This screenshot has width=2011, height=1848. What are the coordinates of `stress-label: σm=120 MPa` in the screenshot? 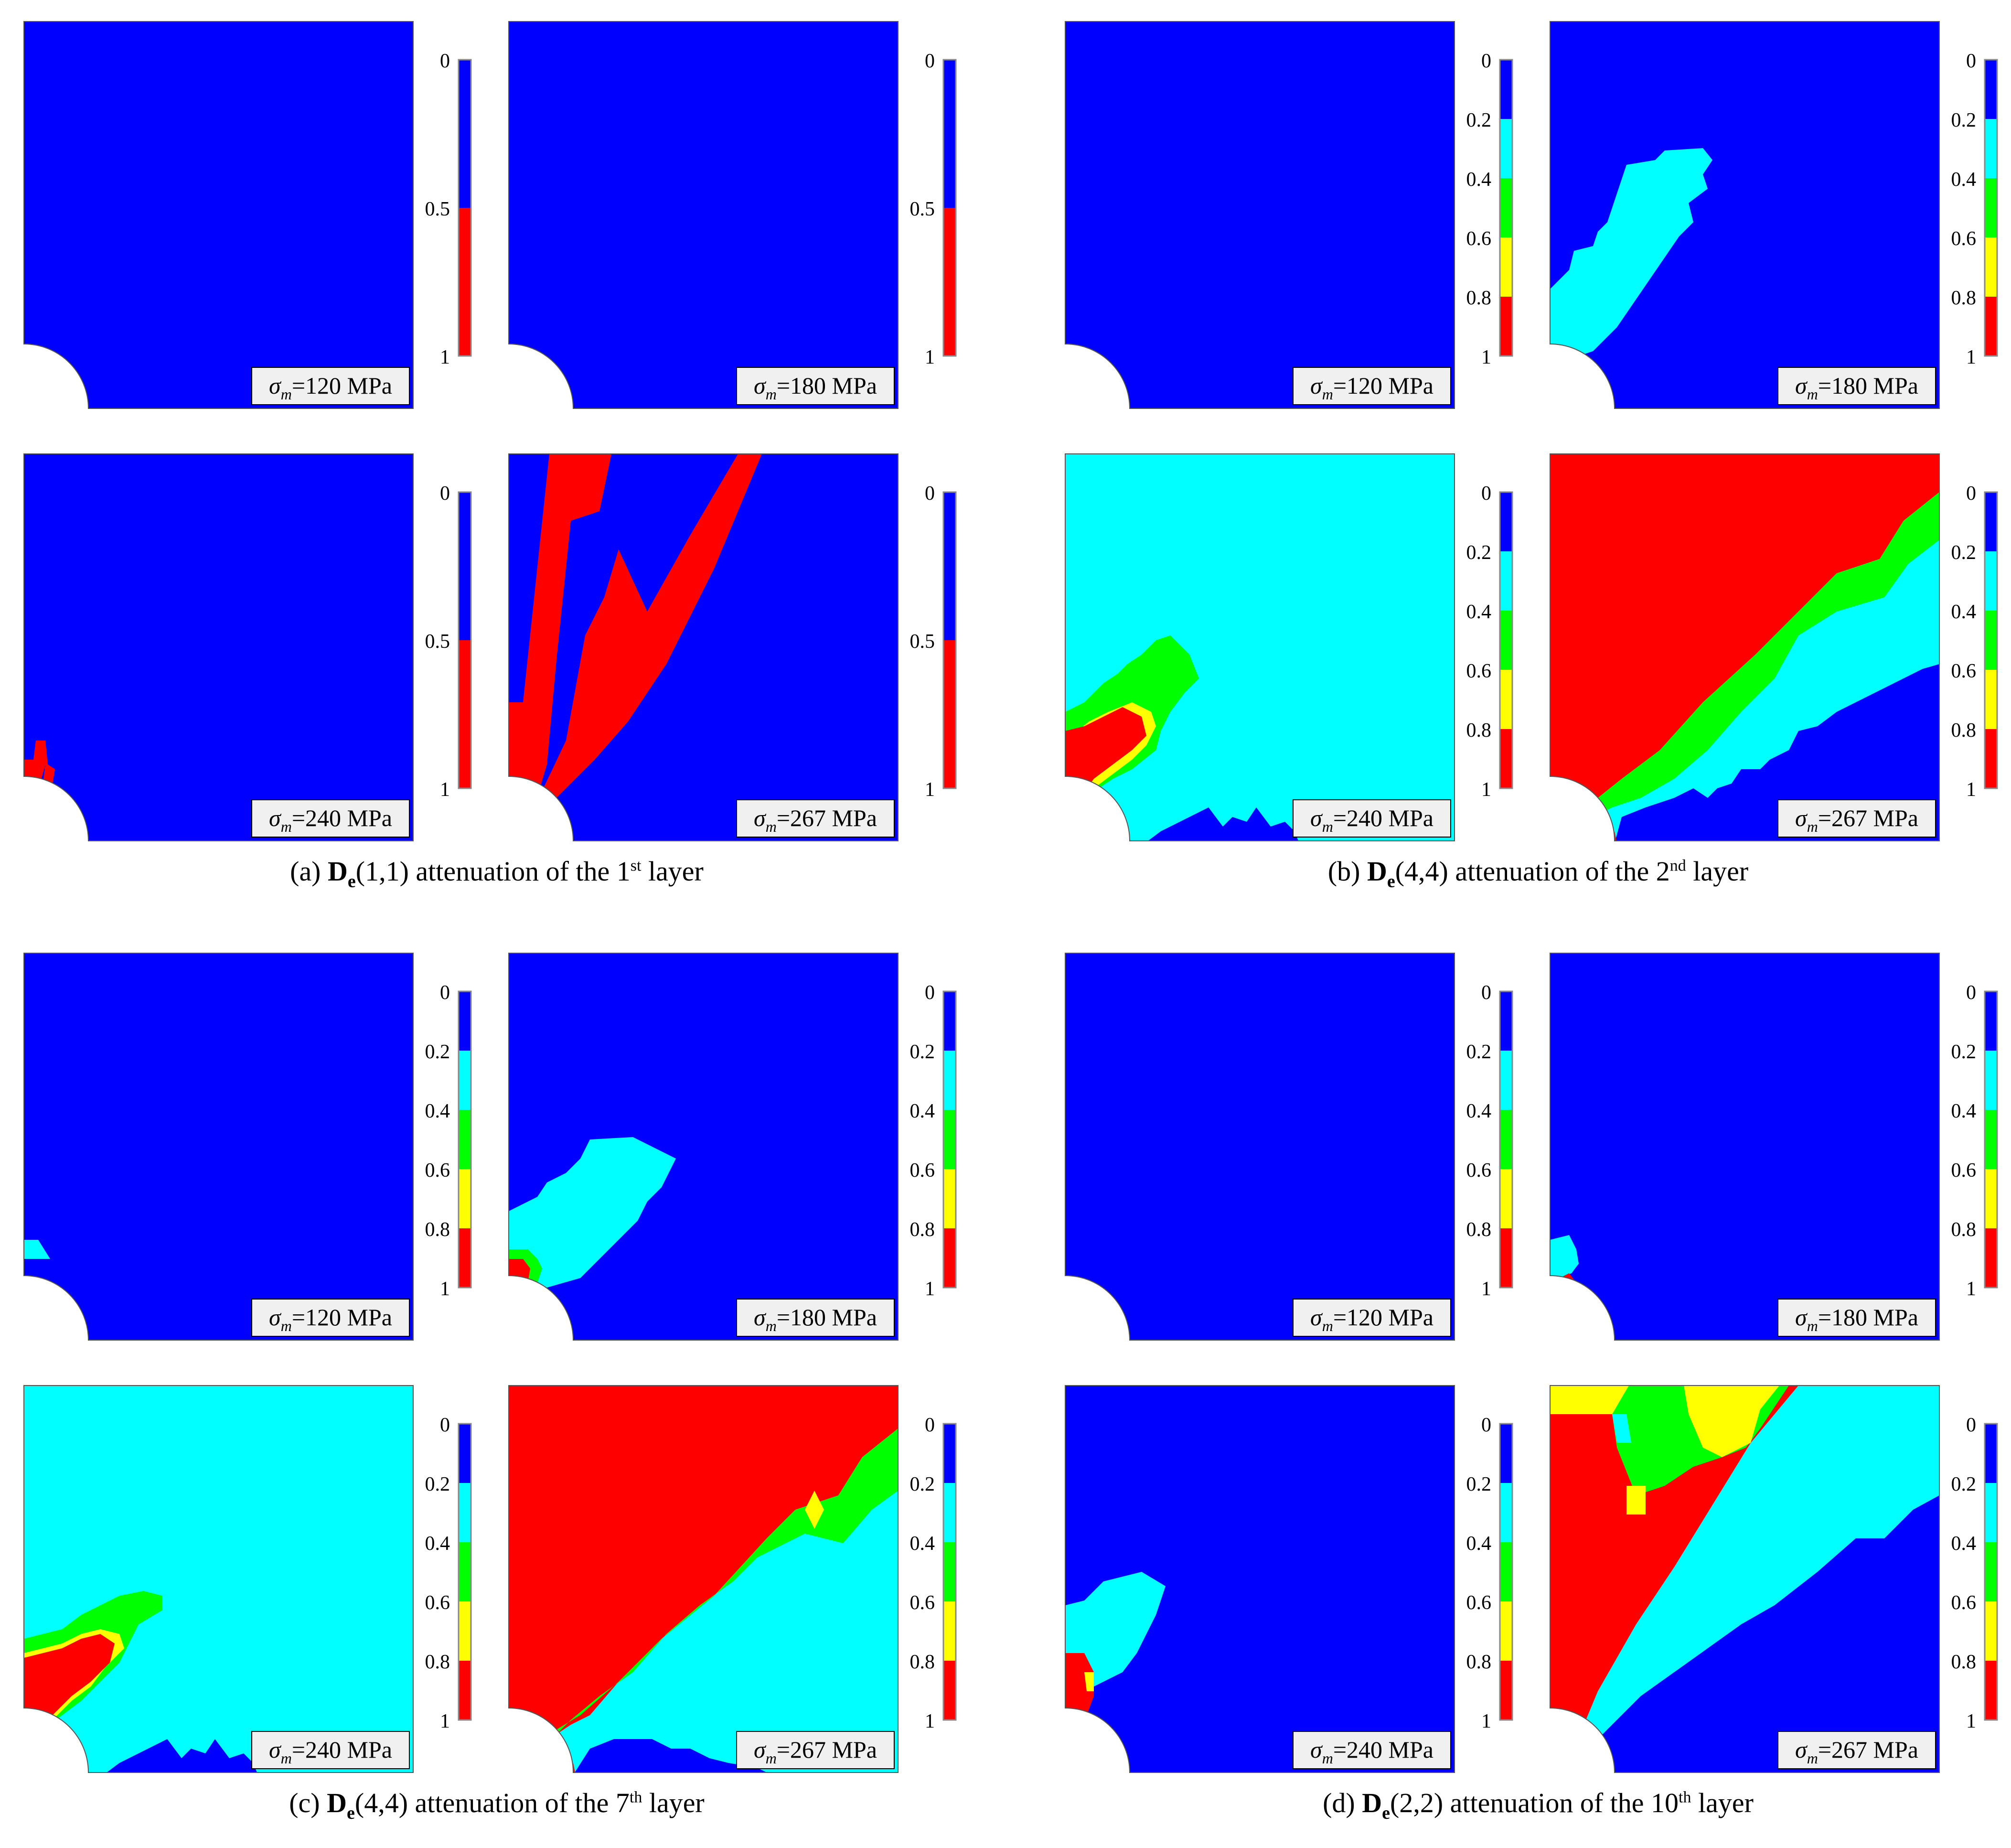 It's located at (330, 386).